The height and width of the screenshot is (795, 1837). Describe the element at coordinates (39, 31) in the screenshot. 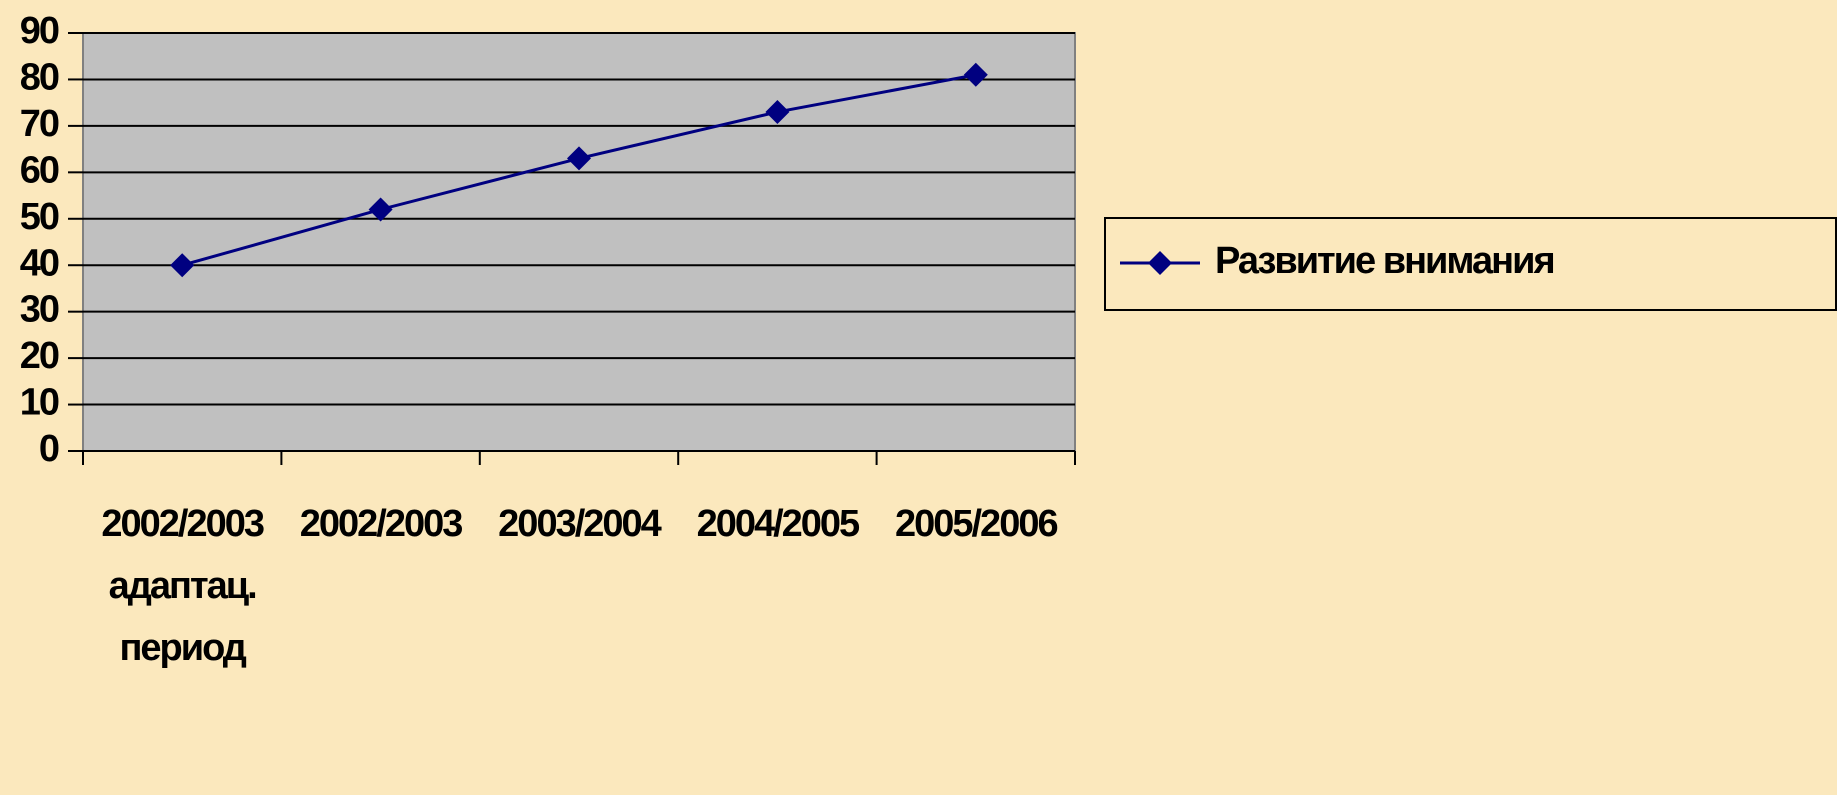

I see `y-tick-label: 90` at that location.